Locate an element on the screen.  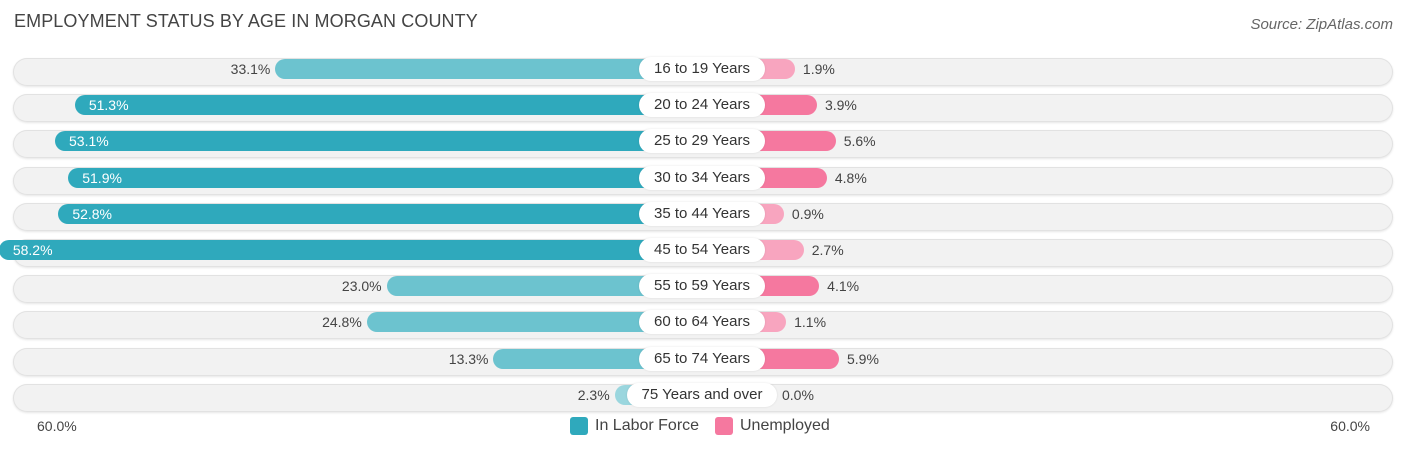
value-label-unemployed: 1.9% is located at coordinates (818, 69).